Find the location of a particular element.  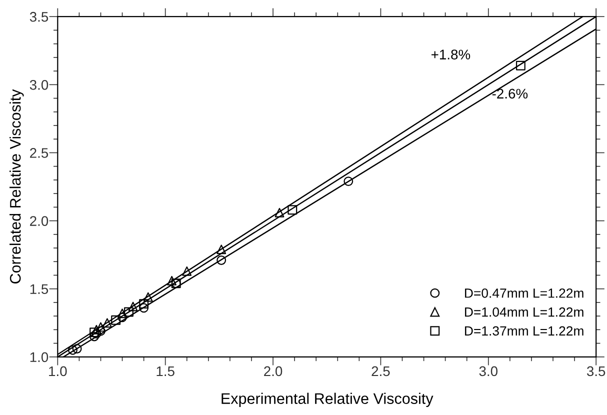

annotation: +1.8% is located at coordinates (451, 55).